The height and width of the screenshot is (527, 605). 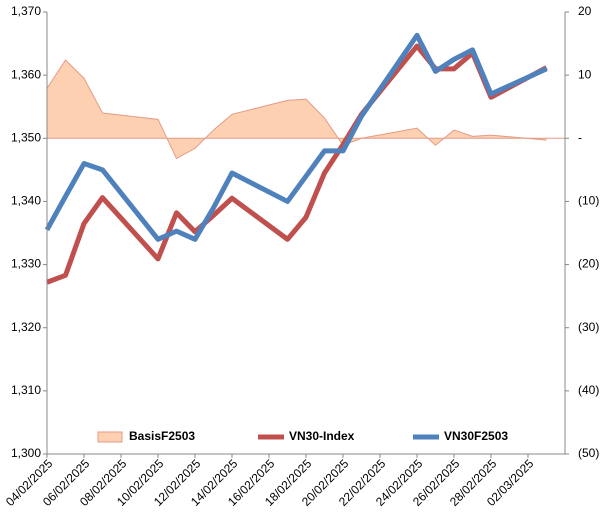 I want to click on y2-tick-label: -, so click(x=580, y=137).